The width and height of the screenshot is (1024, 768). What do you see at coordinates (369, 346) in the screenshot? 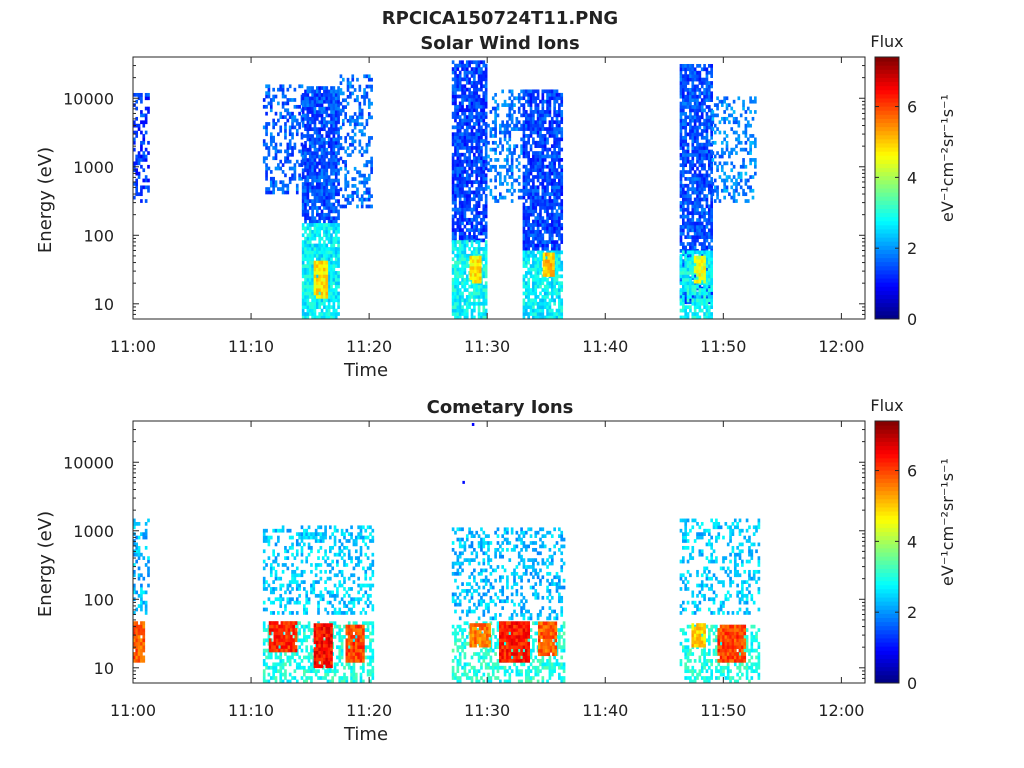
I see `x-tick-label: 11:20` at bounding box center [369, 346].